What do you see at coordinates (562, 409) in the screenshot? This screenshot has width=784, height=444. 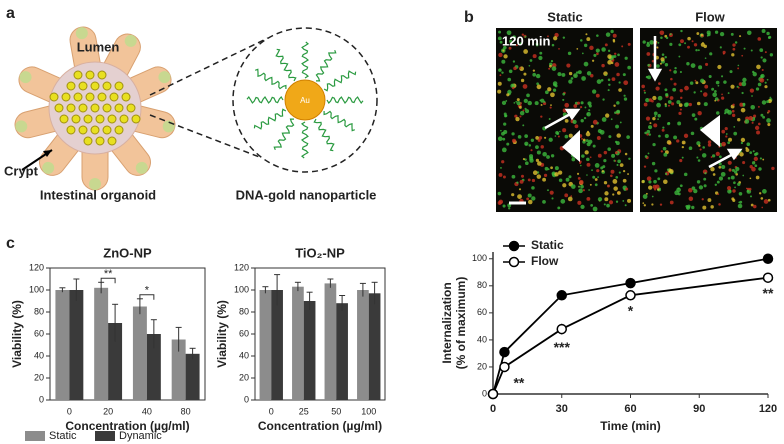 I see `x-tick-label: 30` at bounding box center [562, 409].